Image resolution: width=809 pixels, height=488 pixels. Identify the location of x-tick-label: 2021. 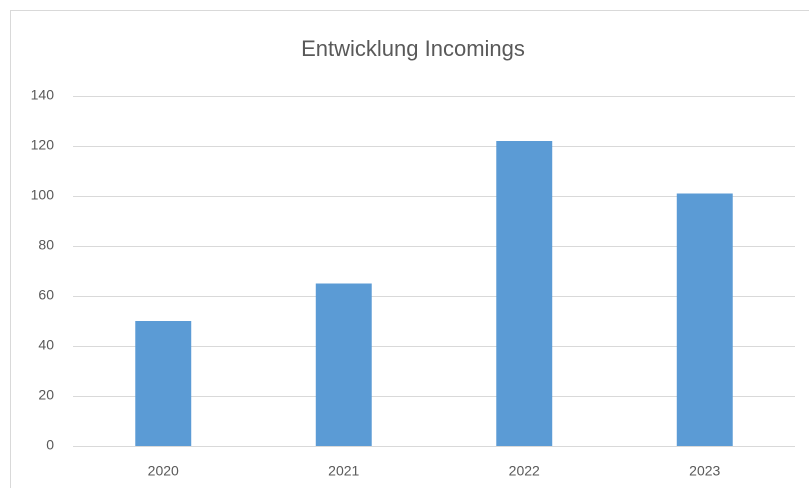
(343, 471).